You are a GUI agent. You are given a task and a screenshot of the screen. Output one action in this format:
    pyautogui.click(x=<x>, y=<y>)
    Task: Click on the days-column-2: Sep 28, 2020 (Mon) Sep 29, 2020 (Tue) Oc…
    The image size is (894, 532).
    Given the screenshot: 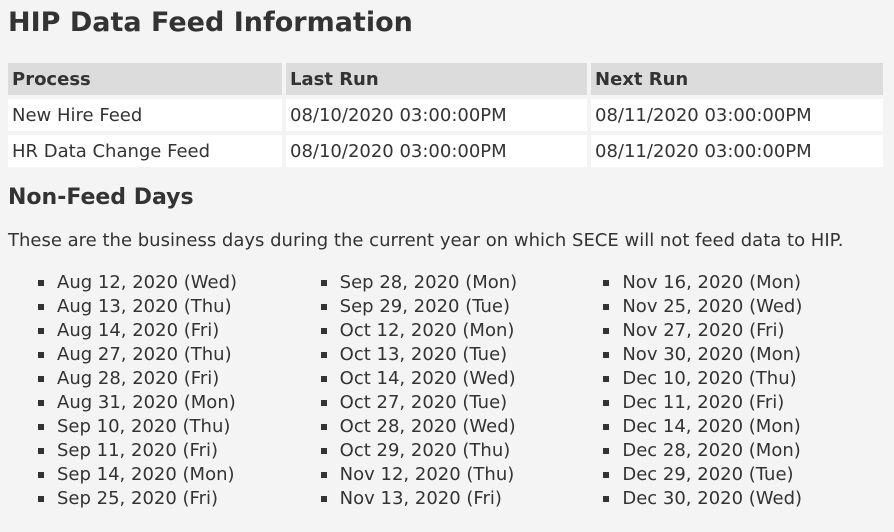 What is the action you would take?
    pyautogui.click(x=462, y=391)
    